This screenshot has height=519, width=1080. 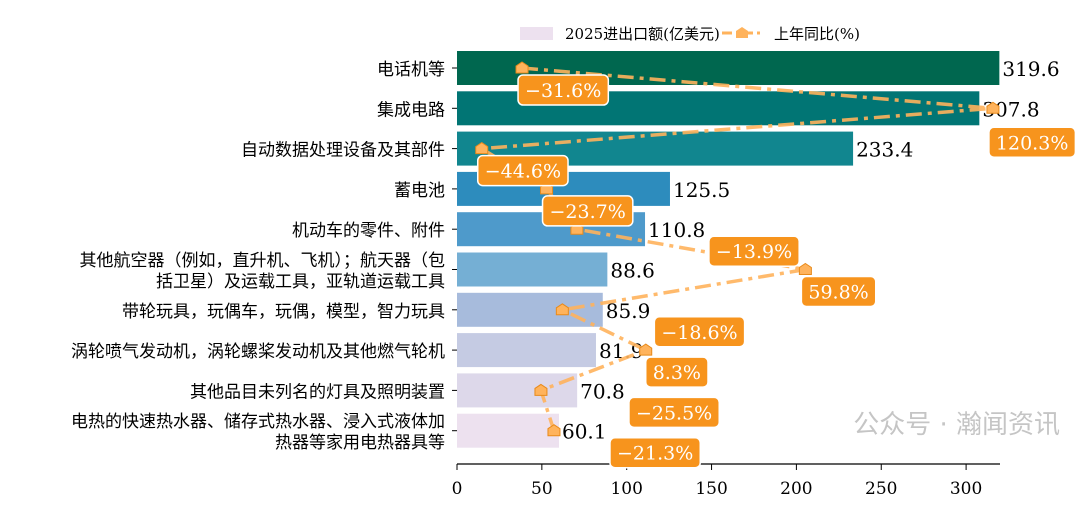 I want to click on x-tick-label: 50, so click(x=542, y=489).